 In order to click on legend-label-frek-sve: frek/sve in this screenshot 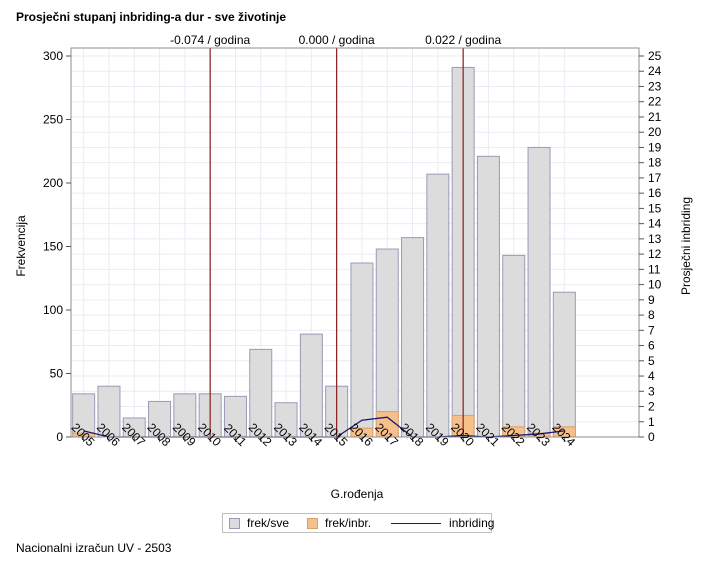, I will do `click(268, 523)`.